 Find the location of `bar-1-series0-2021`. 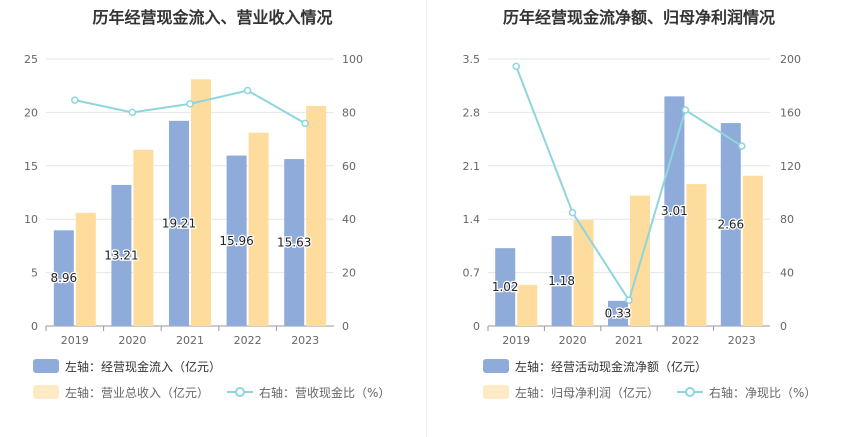

bar-1-series0-2021 is located at coordinates (618, 313).